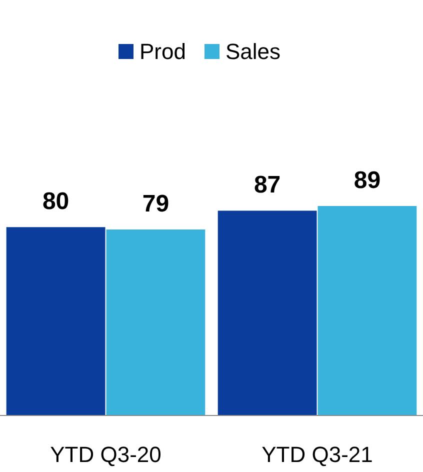 Image resolution: width=423 pixels, height=472 pixels. Describe the element at coordinates (267, 185) in the screenshot. I see `data-label: 87` at that location.